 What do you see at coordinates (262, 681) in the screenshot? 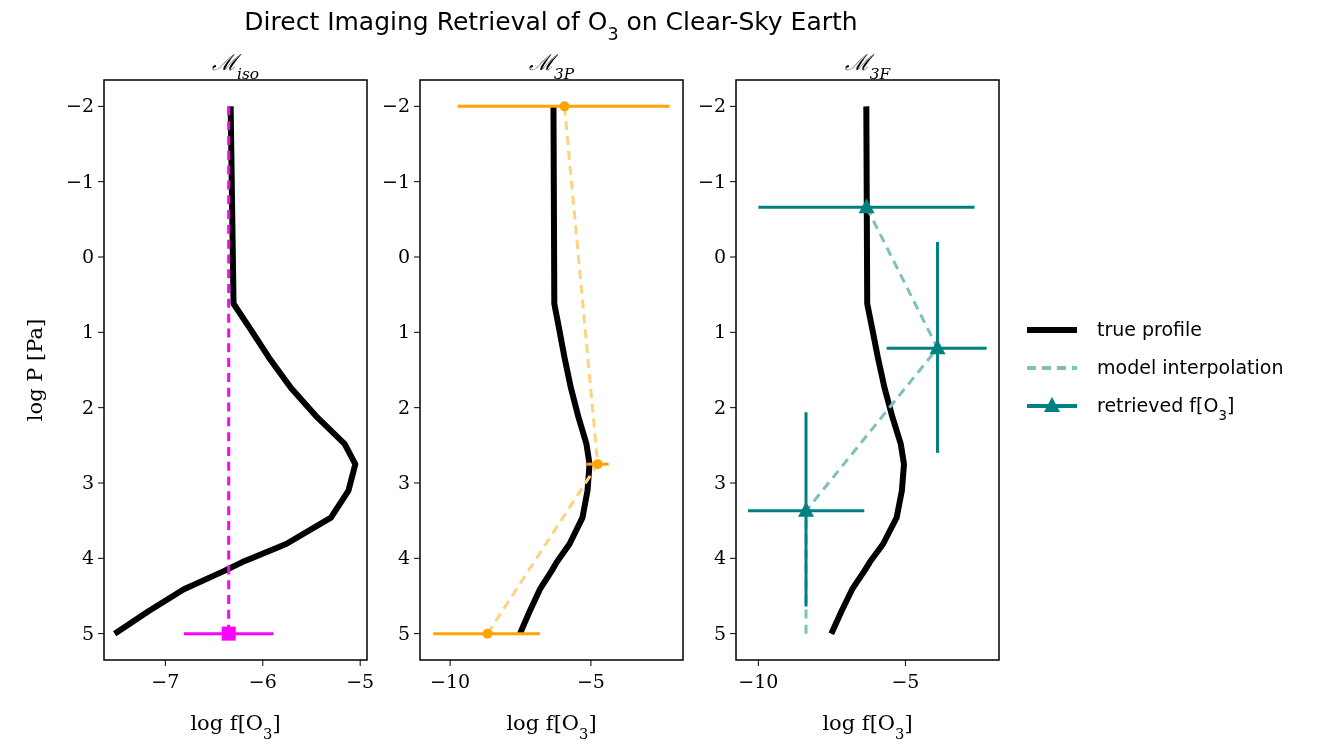
I see `x-tick-label: −6` at bounding box center [262, 681].